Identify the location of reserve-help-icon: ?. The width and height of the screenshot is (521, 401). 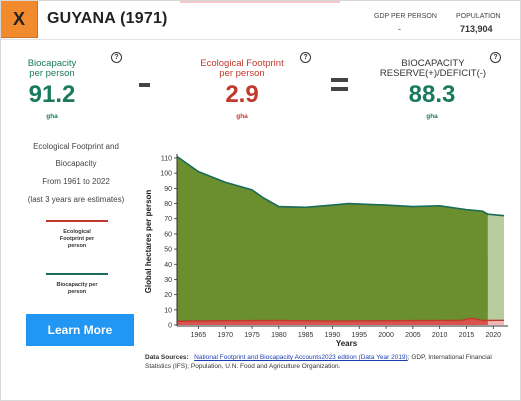
(495, 57).